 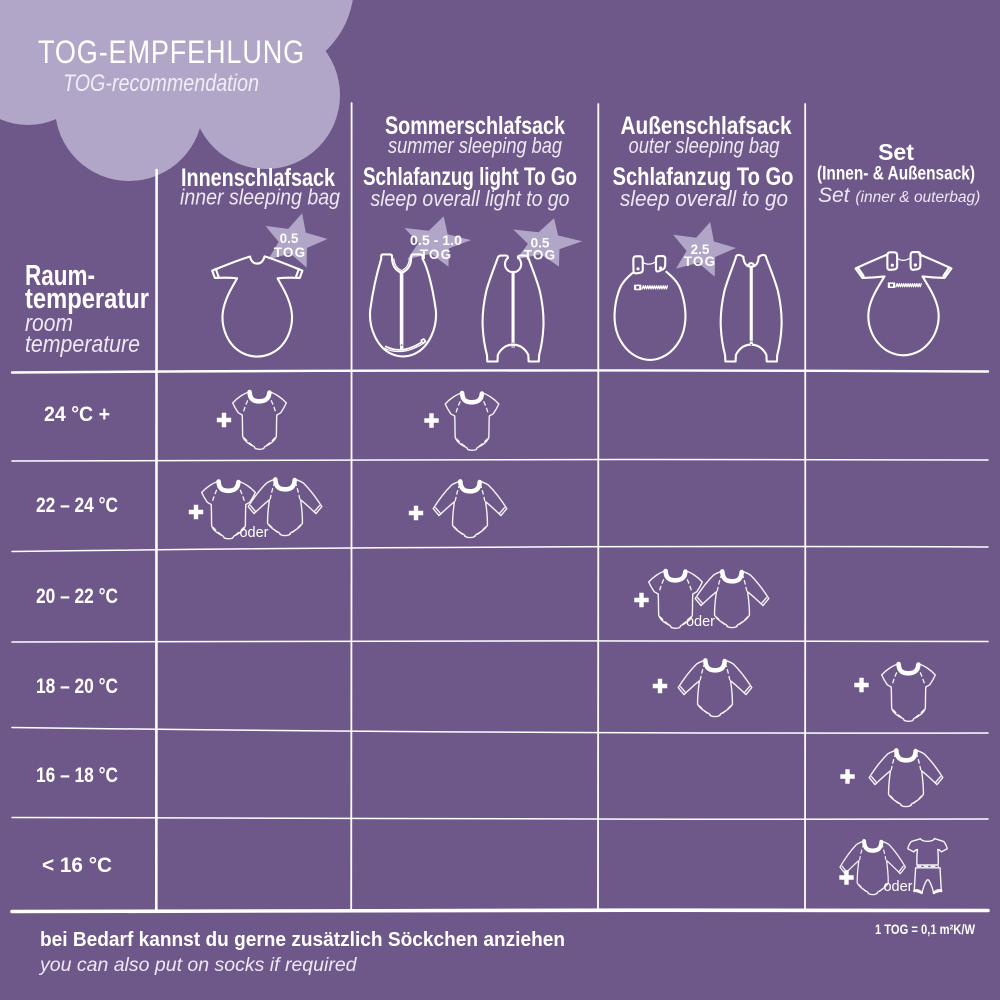 I want to click on svg-text: 2.5, so click(x=700, y=249).